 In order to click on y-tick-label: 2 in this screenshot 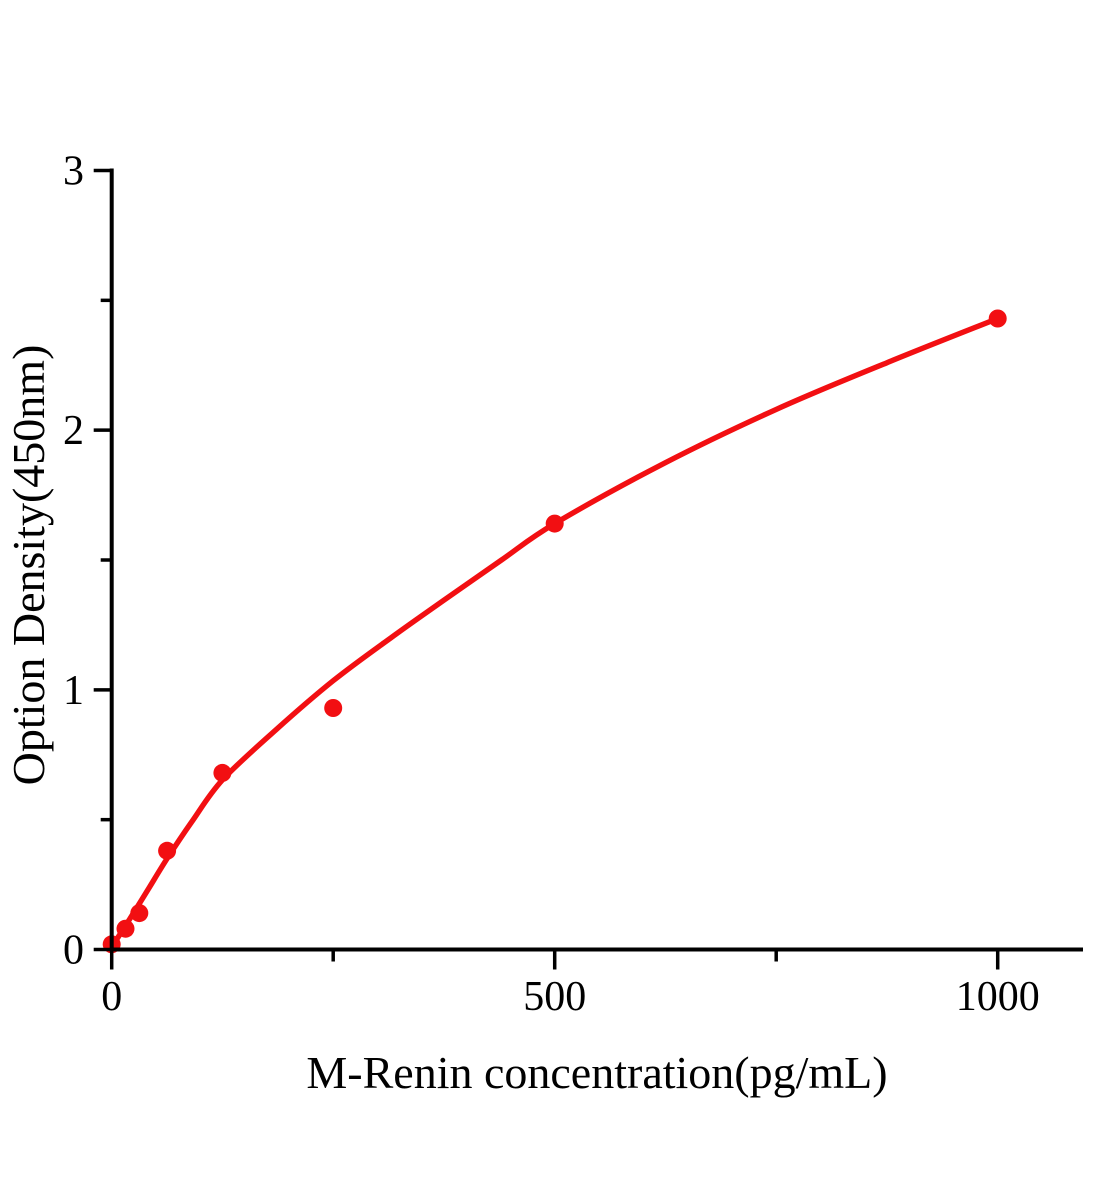, I will do `click(73, 431)`.